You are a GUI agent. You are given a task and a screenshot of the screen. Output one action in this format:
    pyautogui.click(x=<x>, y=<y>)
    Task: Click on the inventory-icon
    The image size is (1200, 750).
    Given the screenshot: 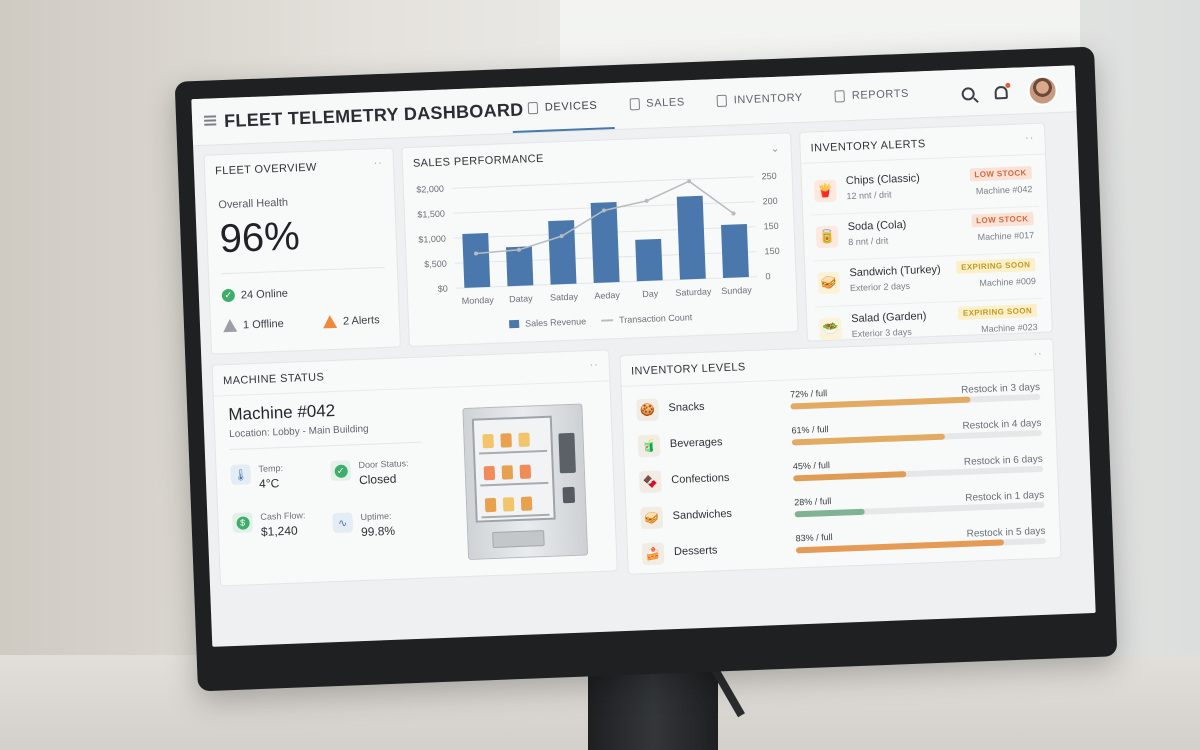 What is the action you would take?
    pyautogui.click(x=721, y=101)
    